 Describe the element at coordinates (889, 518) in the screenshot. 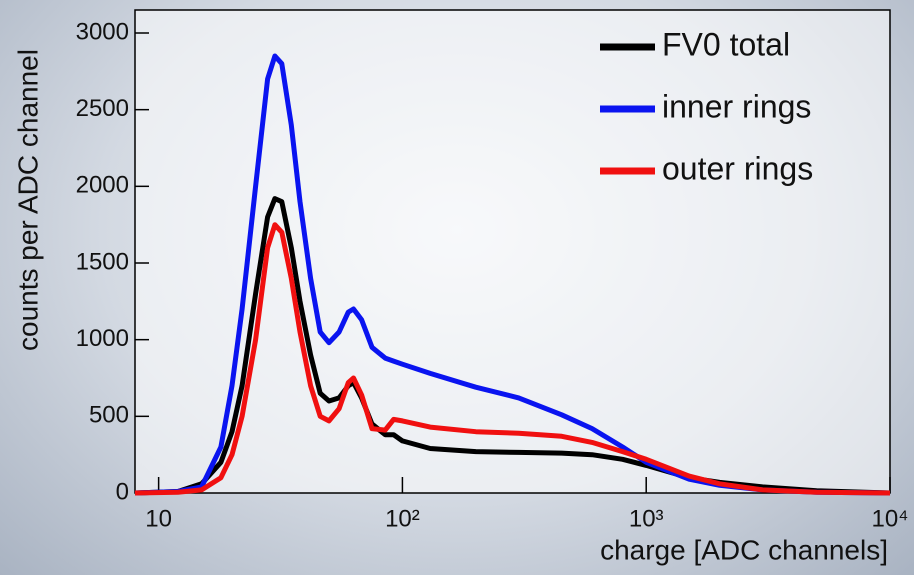

I see `x-tick-label: 10⁴` at that location.